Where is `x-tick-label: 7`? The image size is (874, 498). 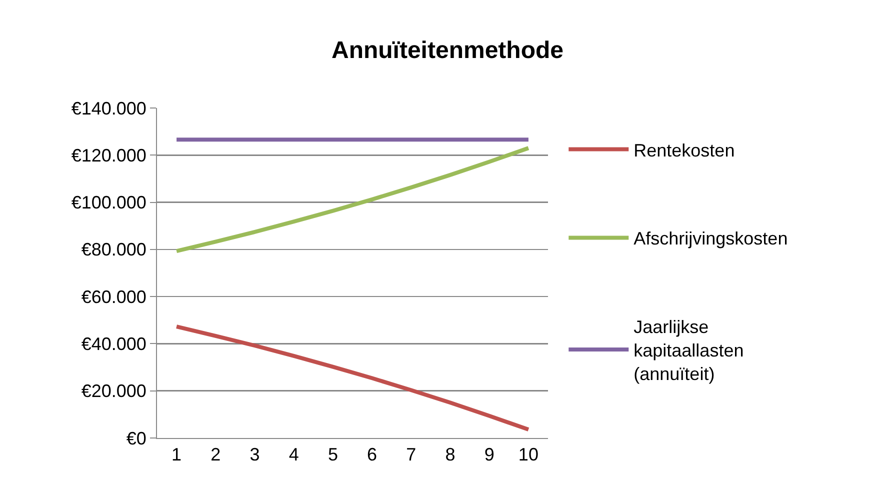 x-tick-label: 7 is located at coordinates (411, 454).